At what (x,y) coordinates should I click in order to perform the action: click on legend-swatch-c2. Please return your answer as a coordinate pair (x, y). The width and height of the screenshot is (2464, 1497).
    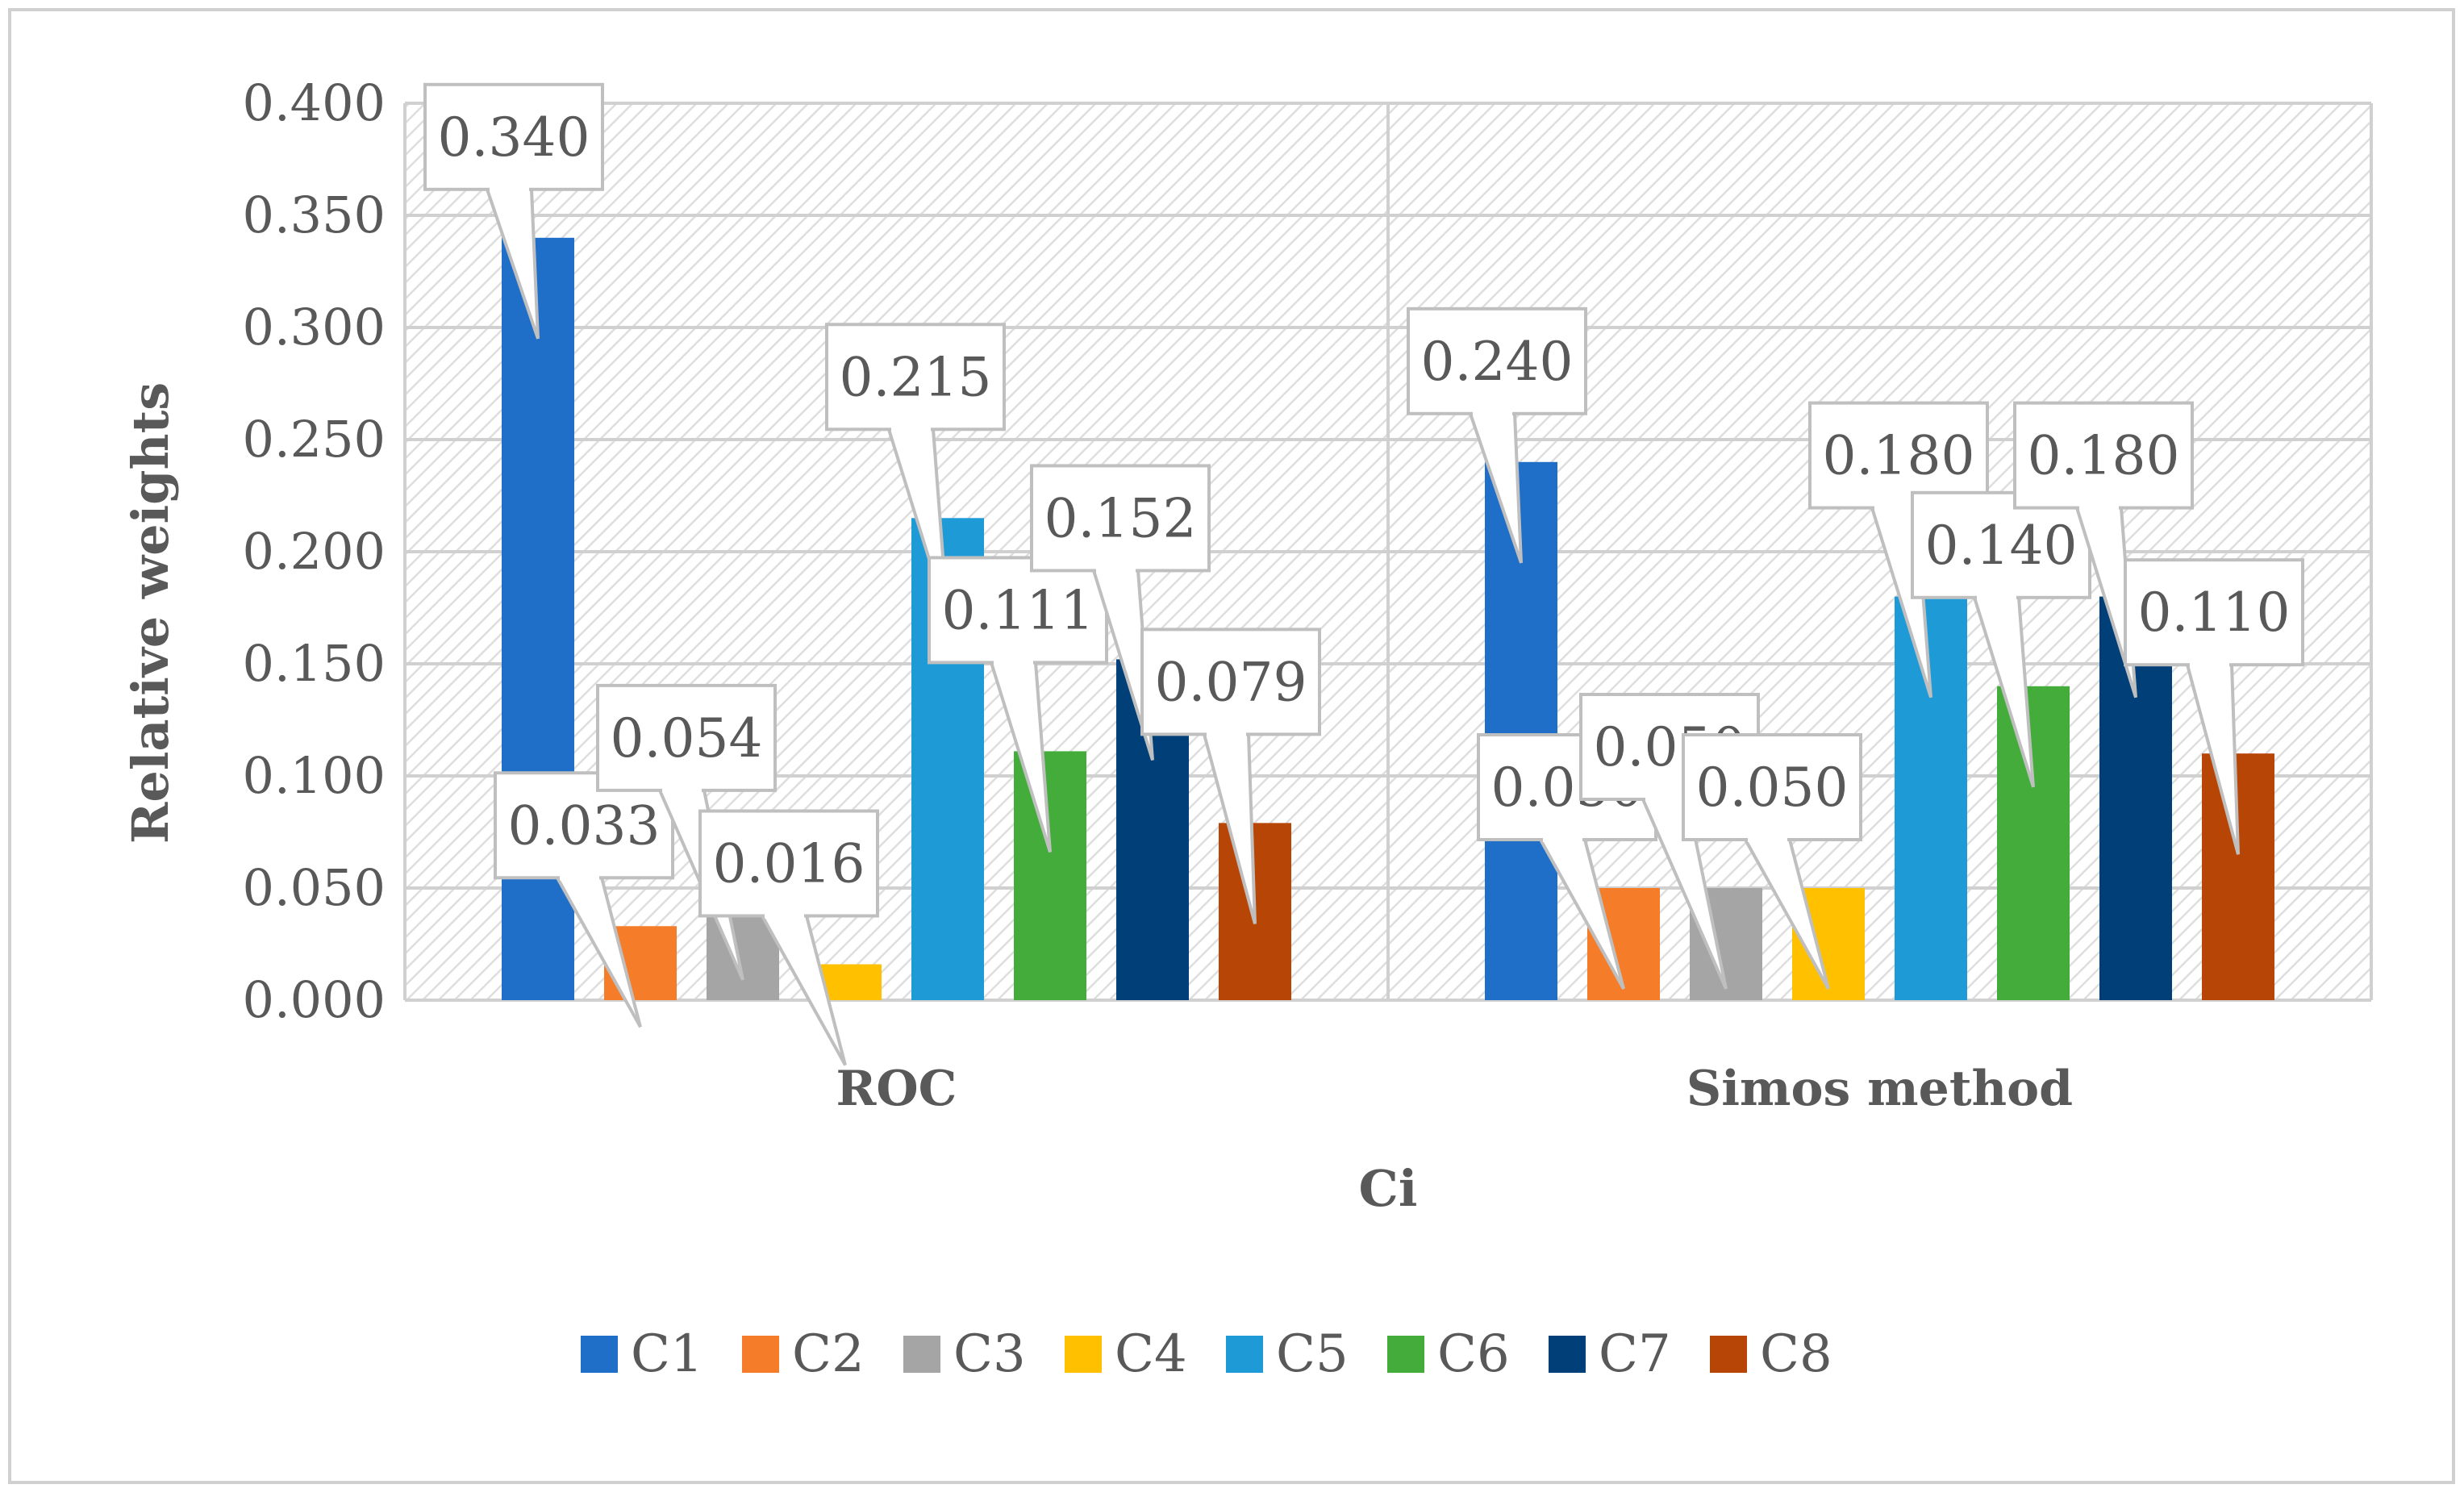
    Looking at the image, I should click on (760, 1354).